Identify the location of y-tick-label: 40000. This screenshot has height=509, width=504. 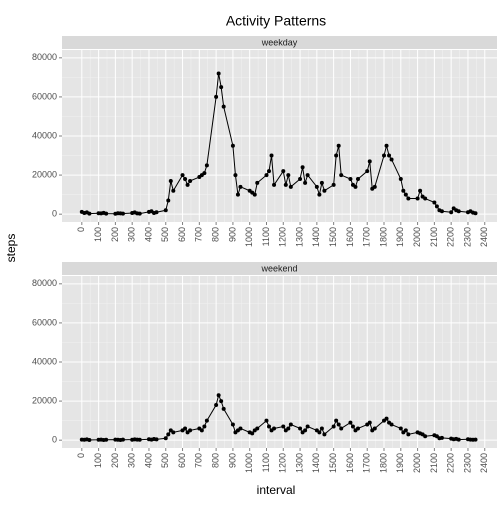
(44, 361).